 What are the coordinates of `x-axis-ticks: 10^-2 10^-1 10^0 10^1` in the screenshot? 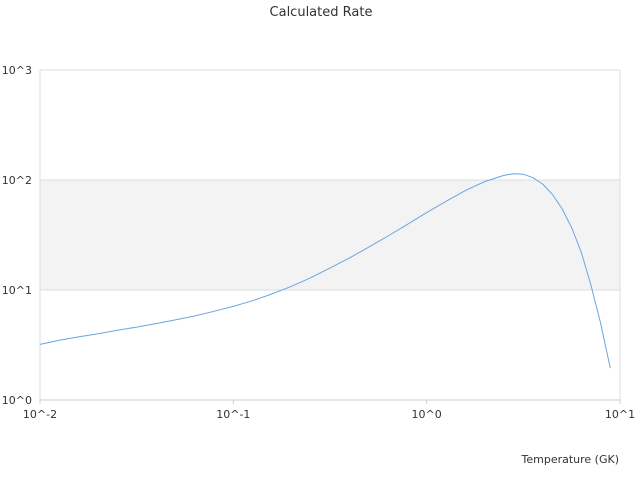 It's located at (329, 410).